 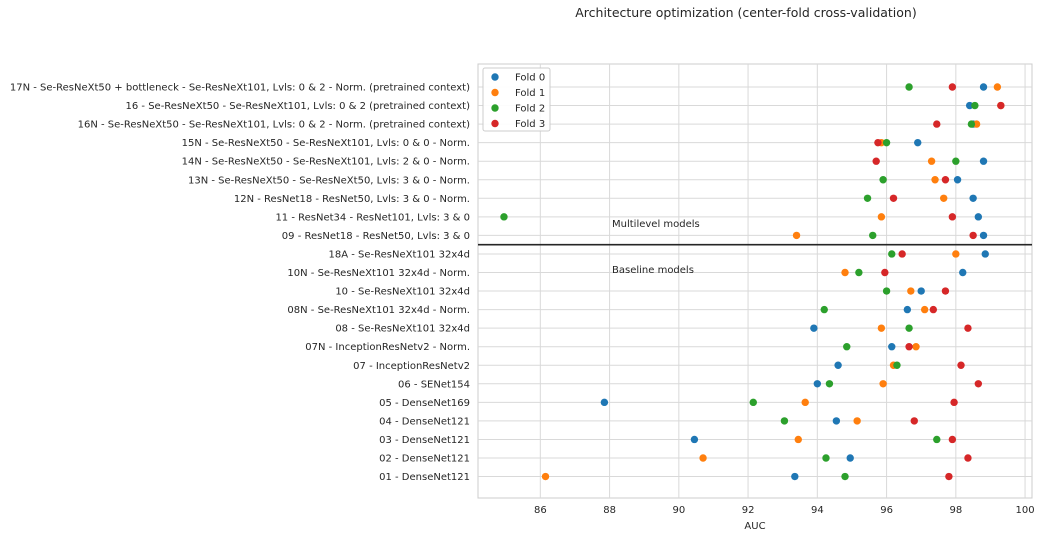 What do you see at coordinates (540, 510) in the screenshot?
I see `x-tick-label: 86` at bounding box center [540, 510].